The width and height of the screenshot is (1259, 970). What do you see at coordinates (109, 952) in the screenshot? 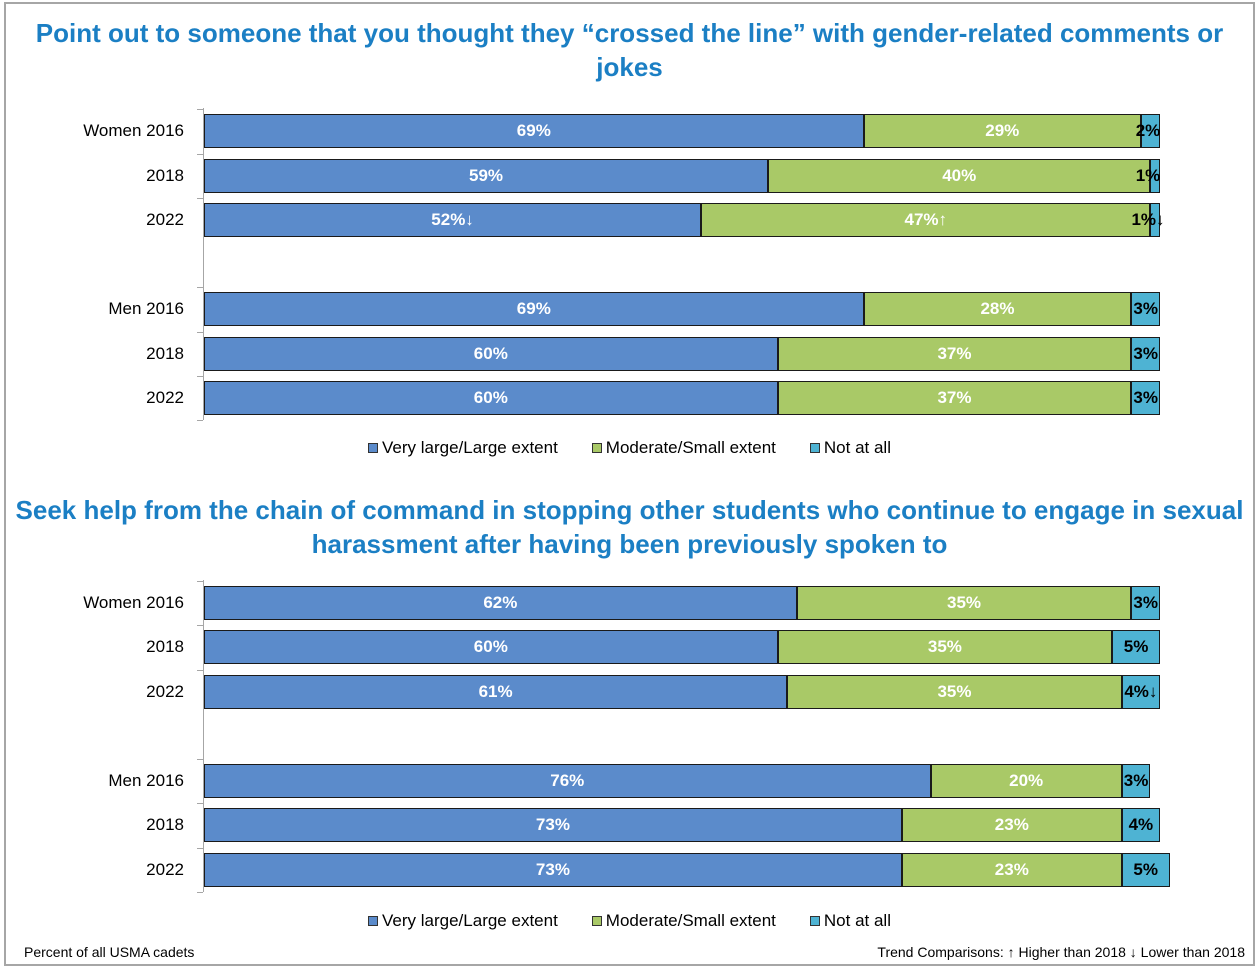
I see `footer-note: Percent of all USMA cadets` at bounding box center [109, 952].